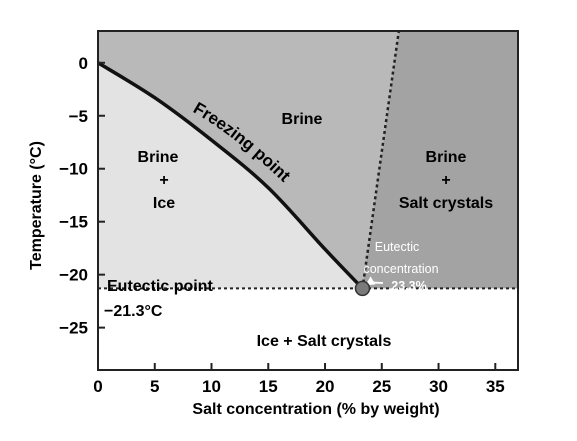 This screenshot has width=577, height=441. I want to click on brine-ice-label-line2: +, so click(163, 180).